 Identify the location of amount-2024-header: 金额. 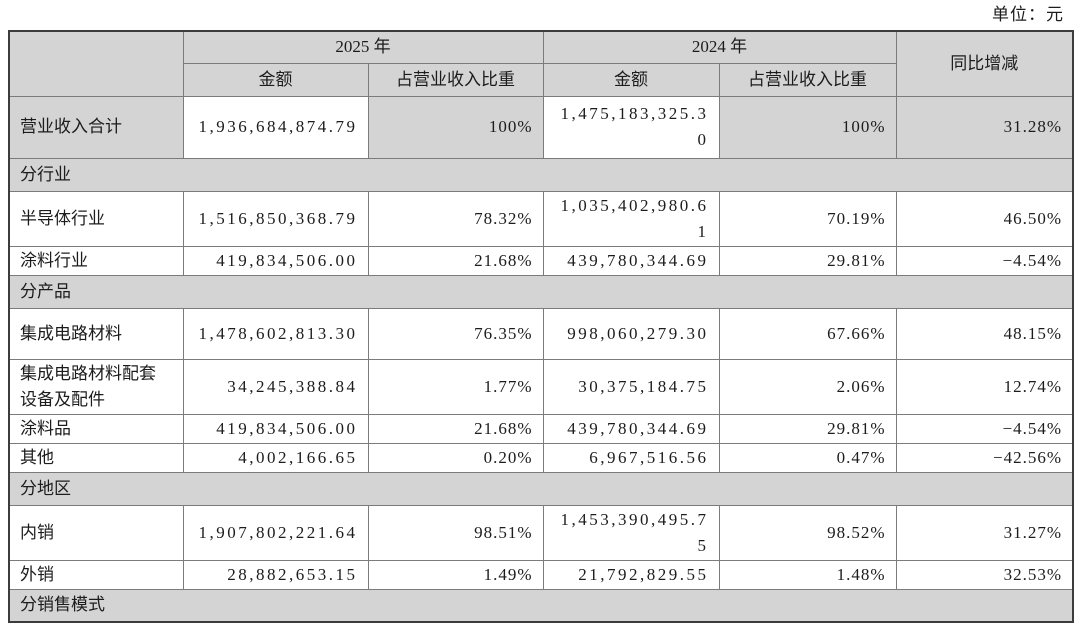
(631, 79).